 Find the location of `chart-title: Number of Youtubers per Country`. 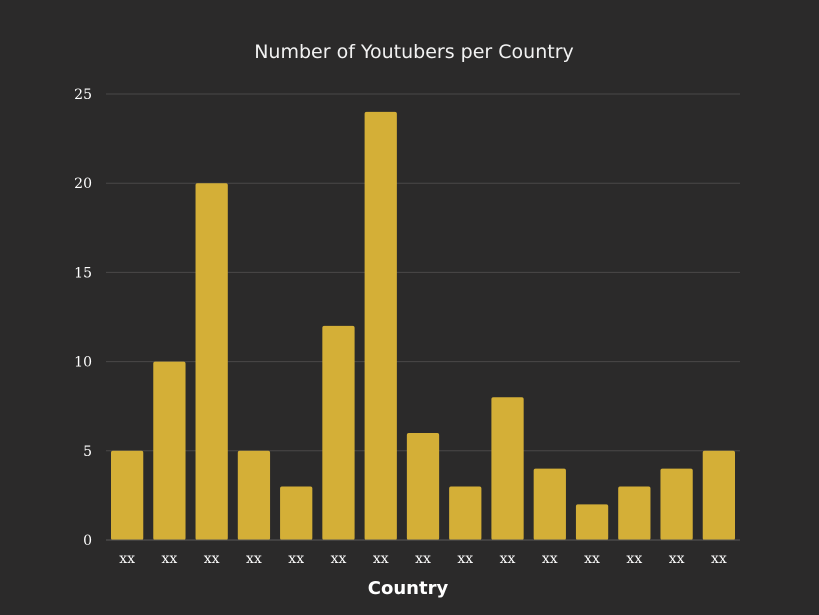

chart-title: Number of Youtubers per Country is located at coordinates (414, 52).